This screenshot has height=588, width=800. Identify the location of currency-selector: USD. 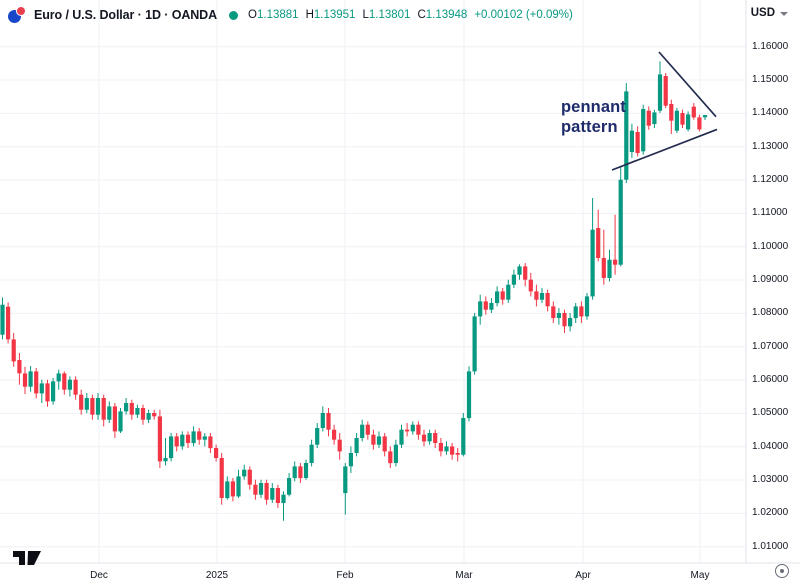
(769, 13).